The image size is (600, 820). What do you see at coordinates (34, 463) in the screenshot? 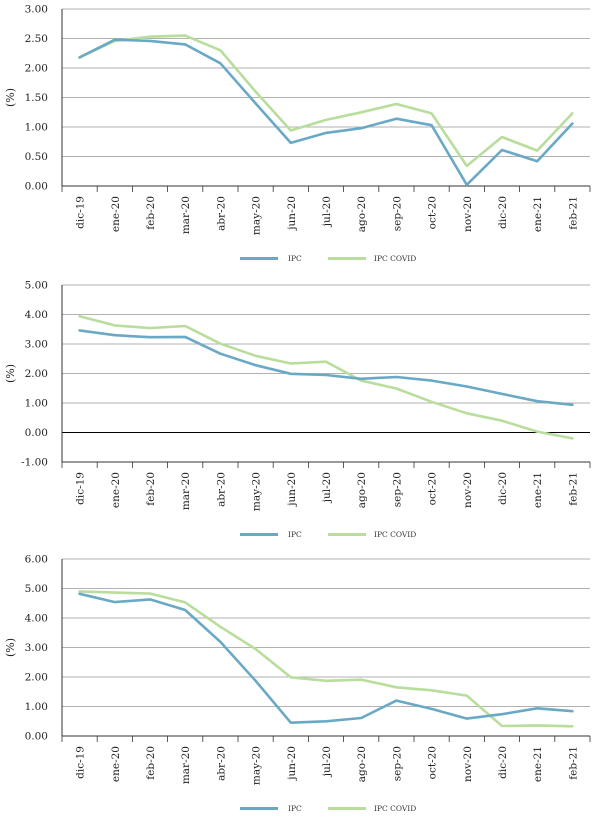
I see `y-tick-label: -1.00` at bounding box center [34, 463].